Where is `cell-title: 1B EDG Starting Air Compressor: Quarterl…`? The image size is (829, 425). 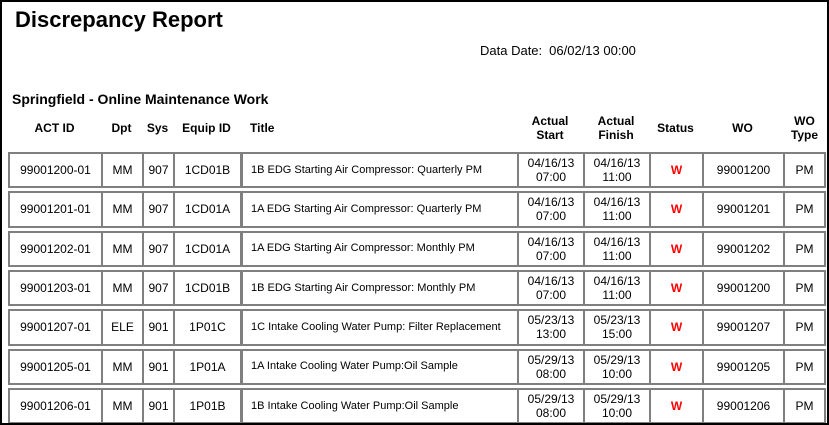
cell-title: 1B EDG Starting Air Compressor: Quarterl… is located at coordinates (378, 170).